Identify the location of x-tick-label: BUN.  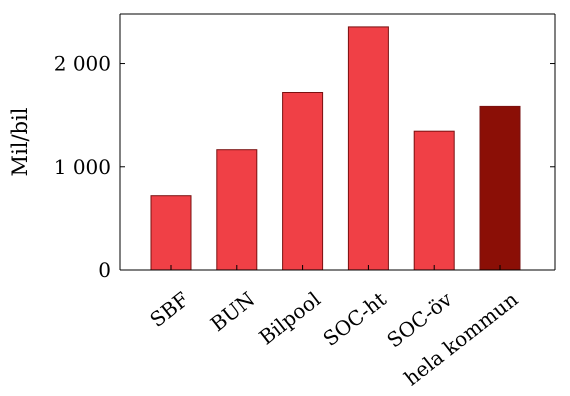
(232, 311).